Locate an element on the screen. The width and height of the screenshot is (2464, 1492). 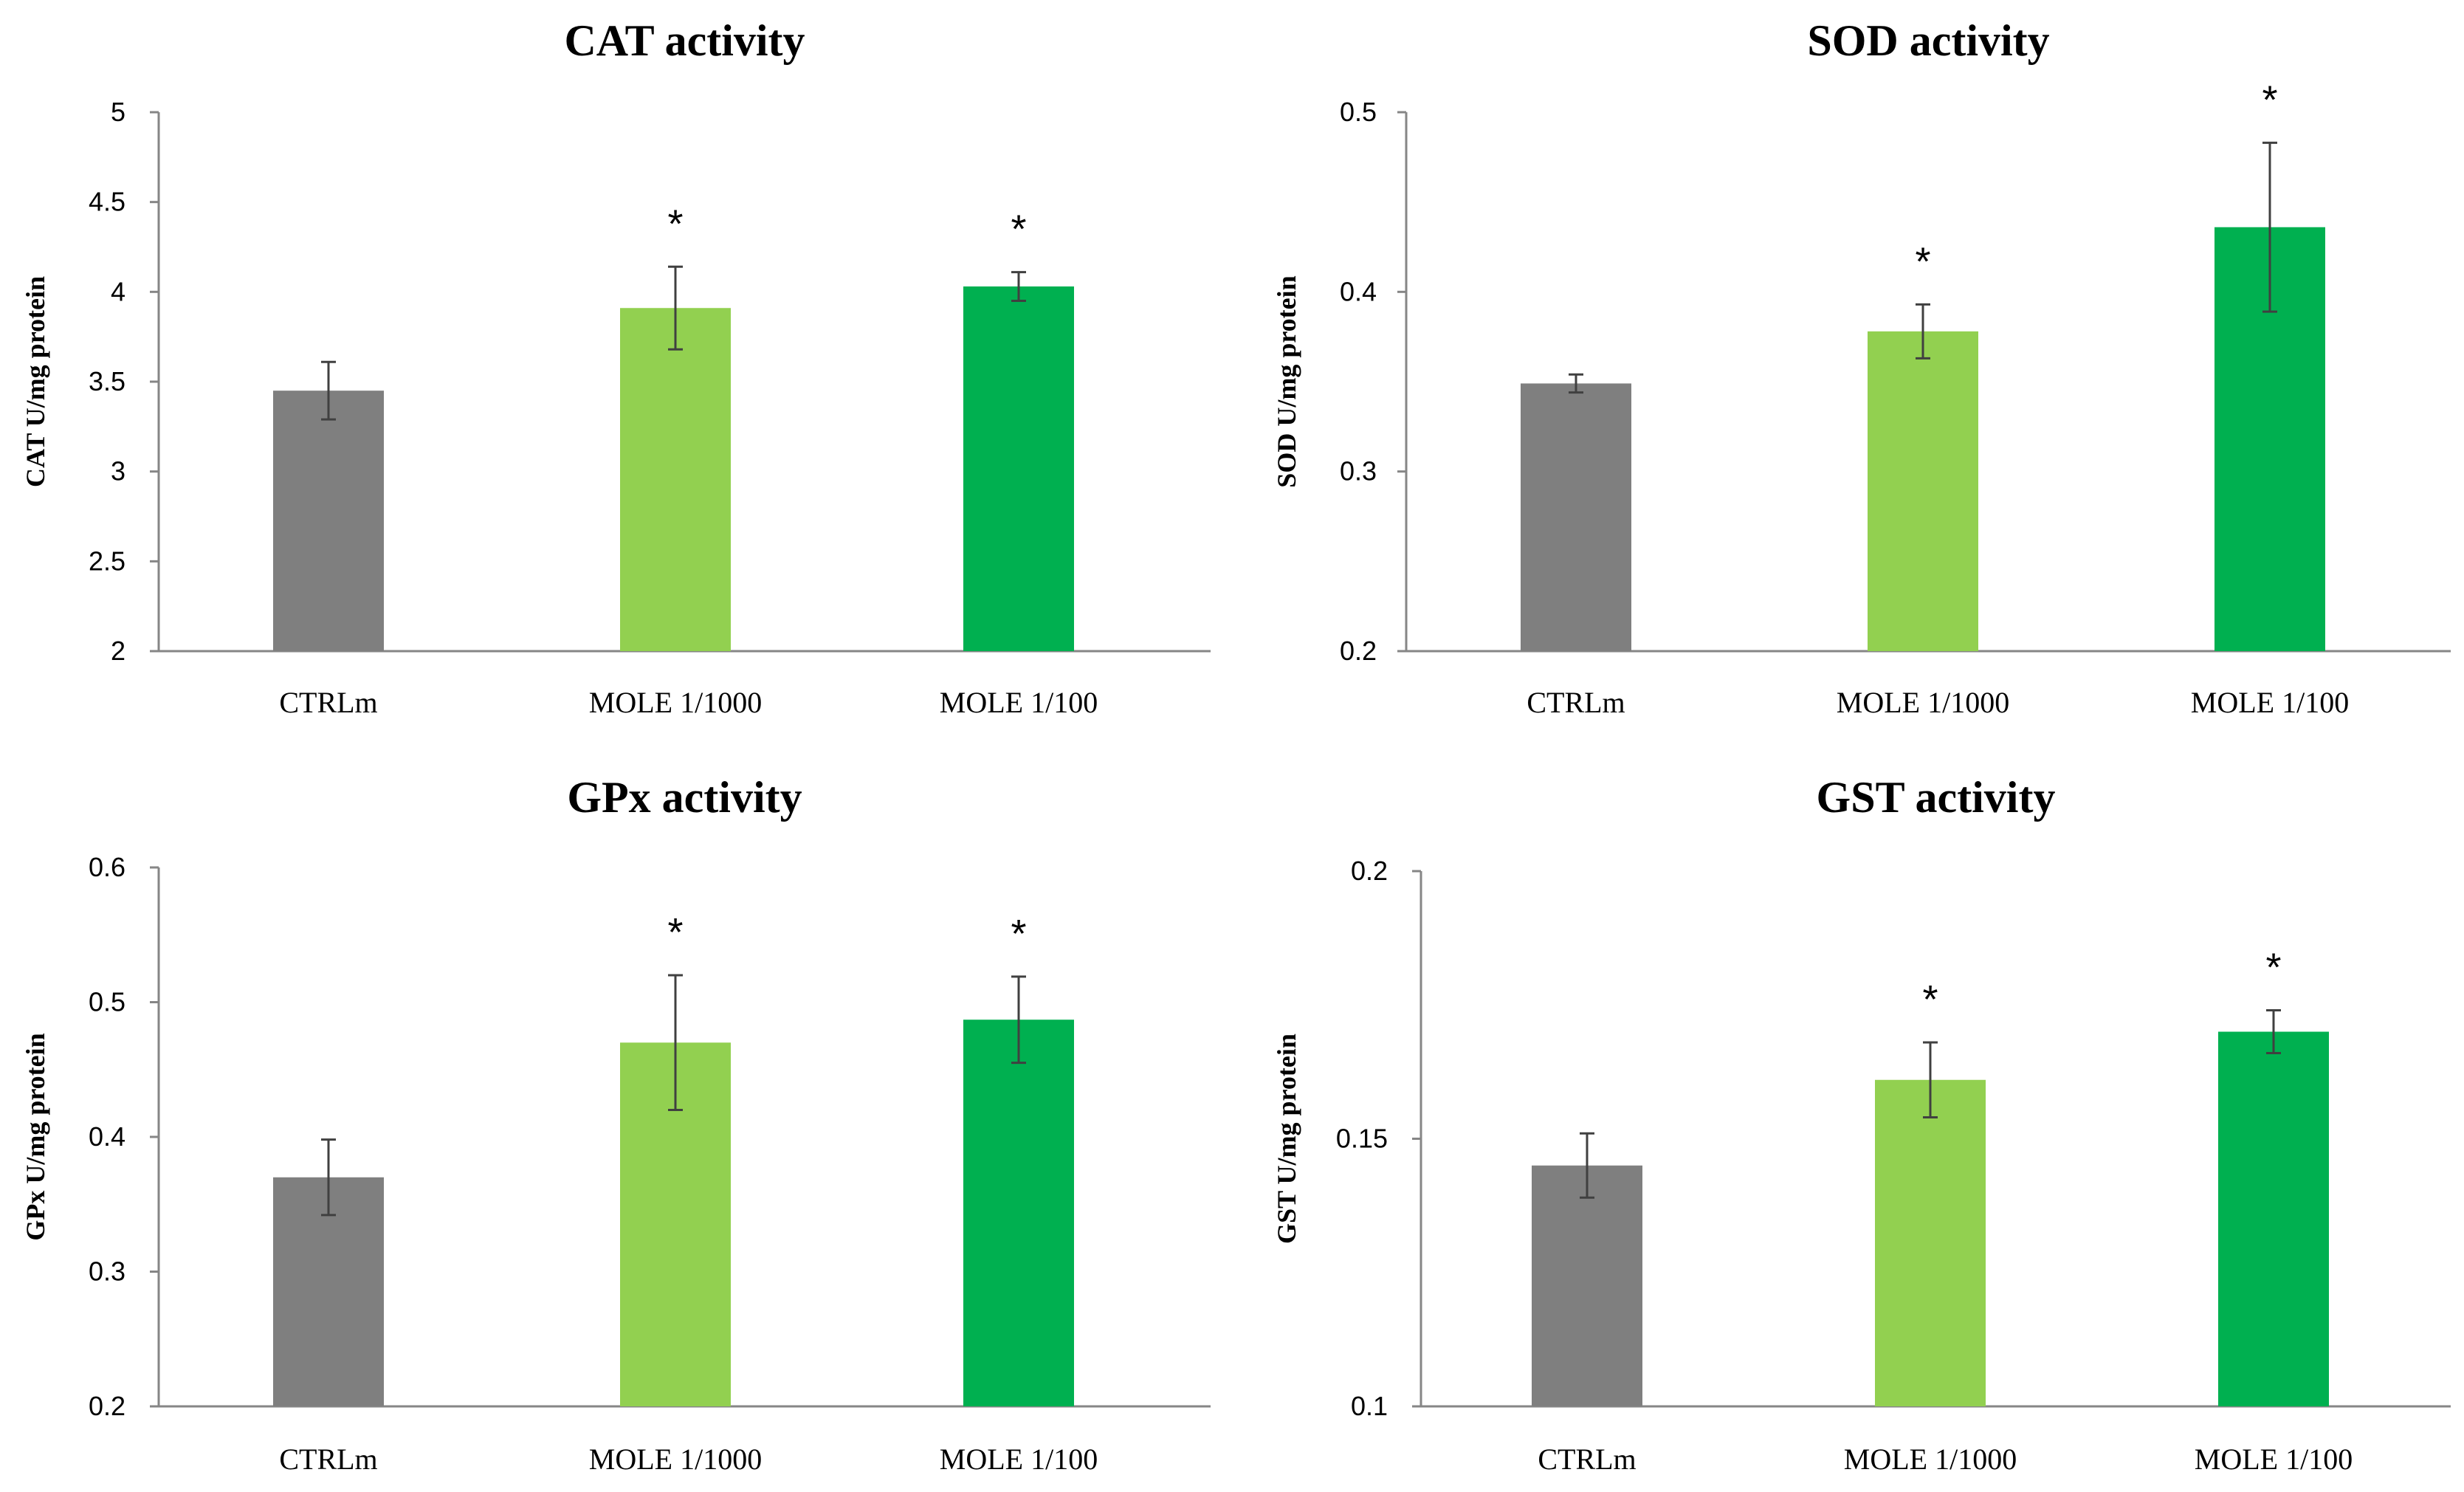
chart-title: SOD activity is located at coordinates (1928, 40).